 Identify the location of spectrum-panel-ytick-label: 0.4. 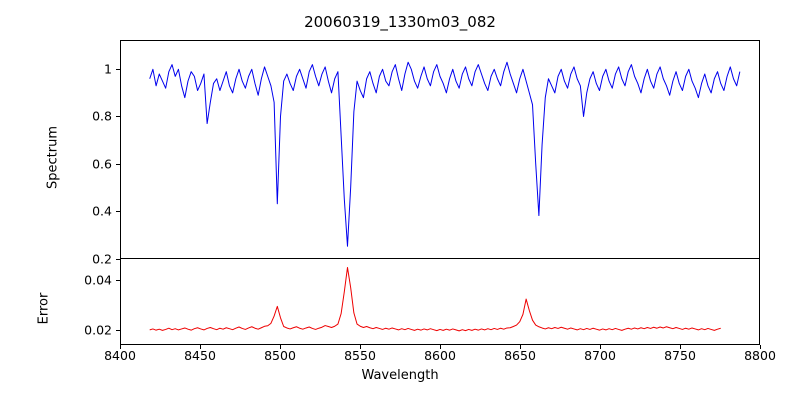
(102, 211).